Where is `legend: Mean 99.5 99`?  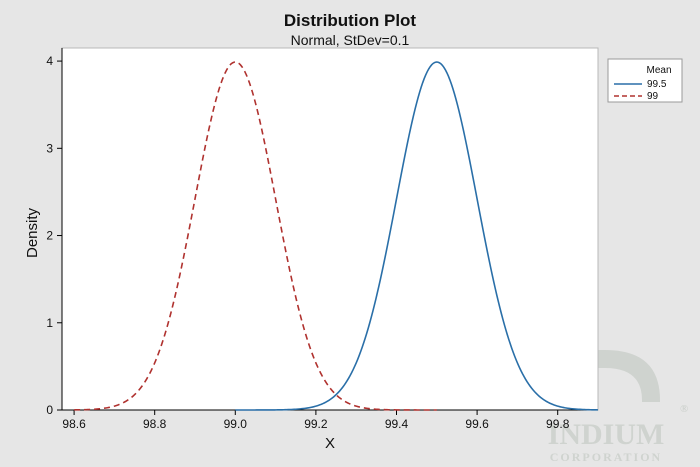
legend: Mean 99.5 99 is located at coordinates (645, 80).